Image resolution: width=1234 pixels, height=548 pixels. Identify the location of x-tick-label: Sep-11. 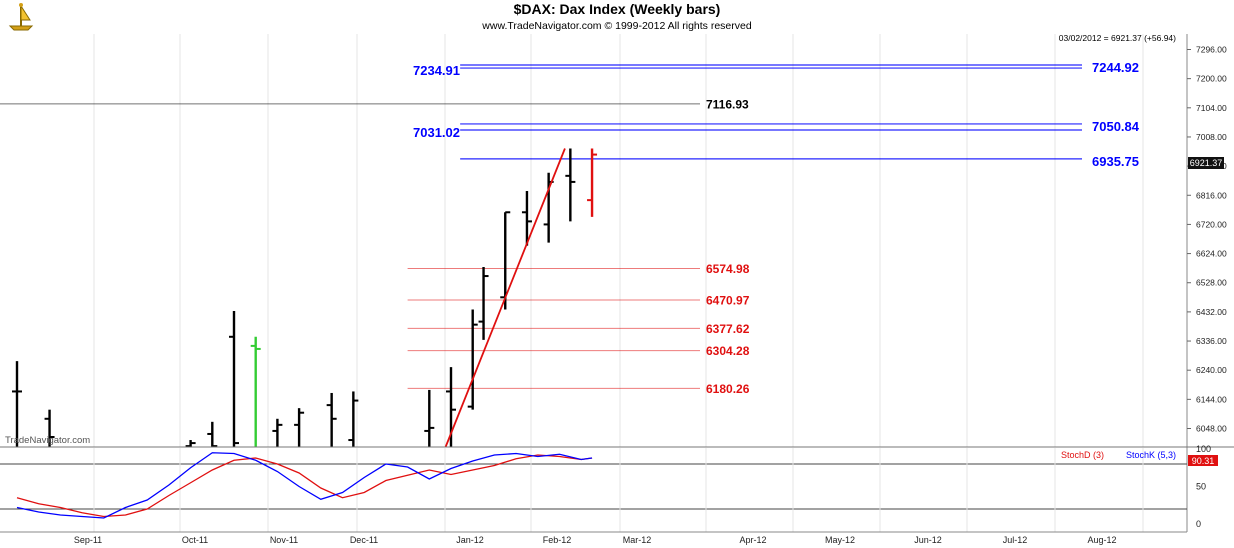
(88, 540).